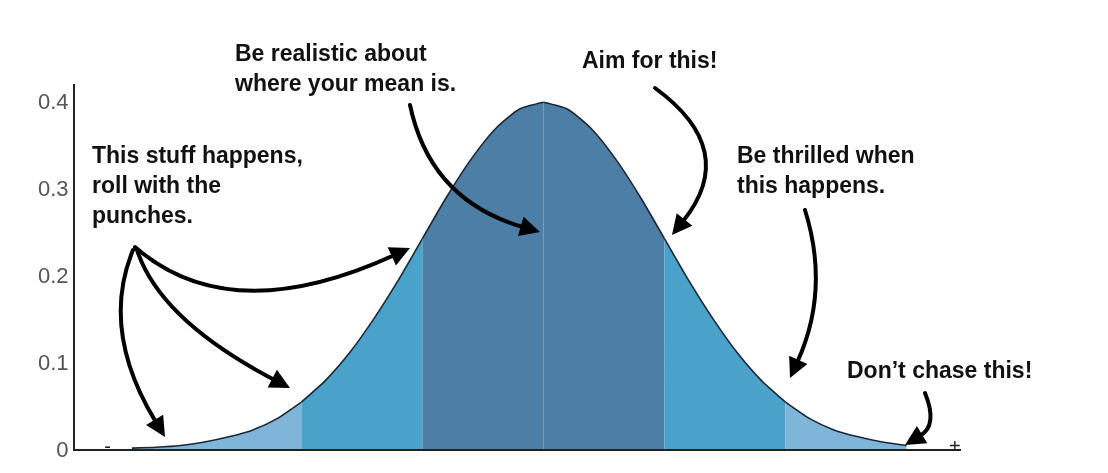 This screenshot has width=1108, height=473. I want to click on y-tick-label: 0.4, so click(53, 102).